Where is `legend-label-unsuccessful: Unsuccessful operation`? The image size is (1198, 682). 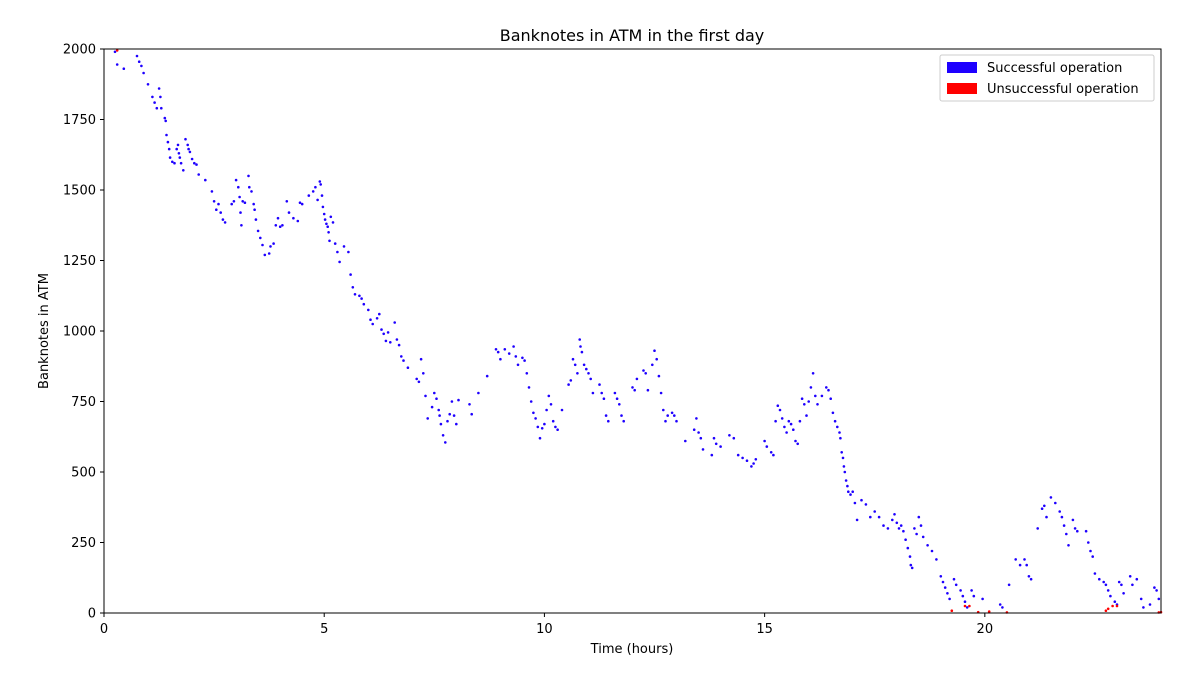 legend-label-unsuccessful: Unsuccessful operation is located at coordinates (1063, 89).